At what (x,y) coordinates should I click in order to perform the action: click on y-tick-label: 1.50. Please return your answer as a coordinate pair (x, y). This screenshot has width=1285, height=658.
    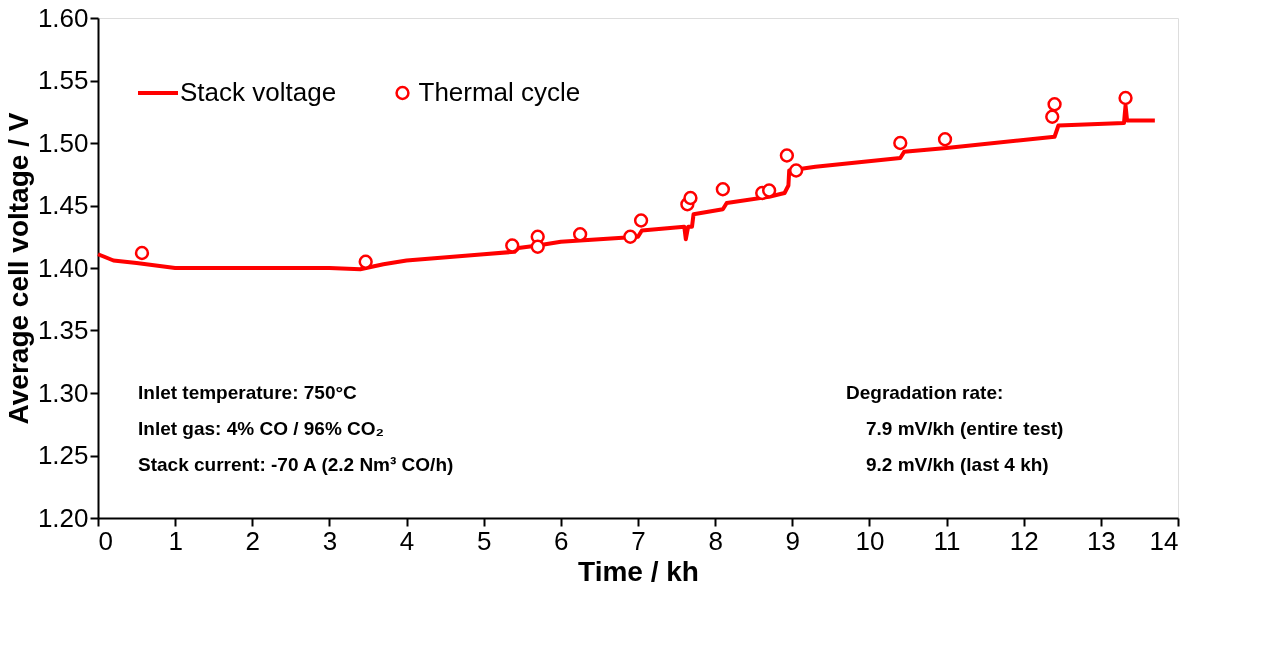
    Looking at the image, I should click on (63, 142).